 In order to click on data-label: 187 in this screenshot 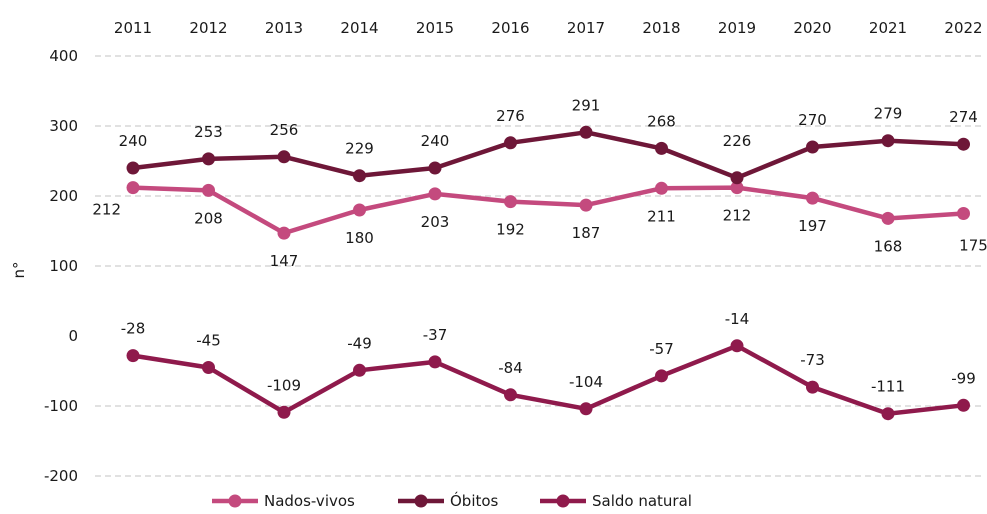, I will do `click(586, 233)`.